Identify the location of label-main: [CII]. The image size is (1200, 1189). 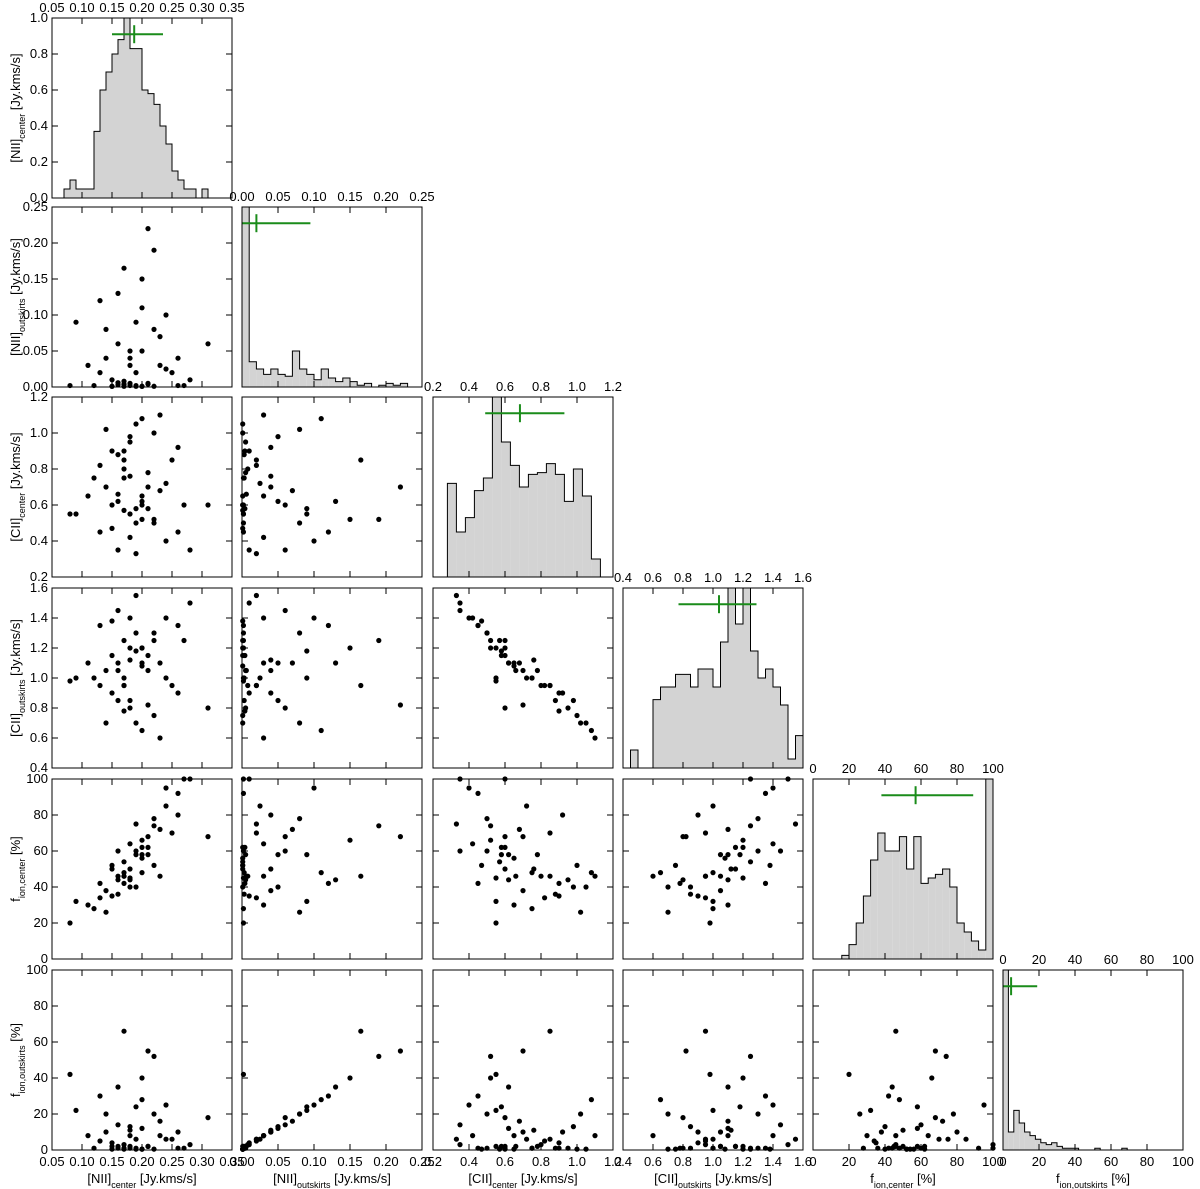
(666, 1178).